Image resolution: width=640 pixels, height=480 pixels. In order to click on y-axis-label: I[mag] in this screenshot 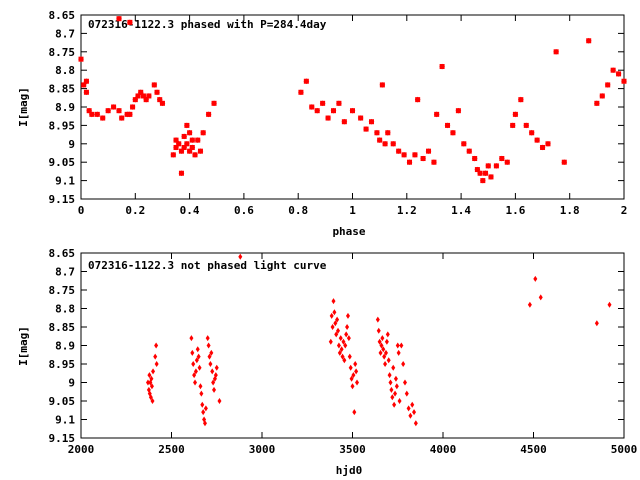, I will do `click(23, 107)`.